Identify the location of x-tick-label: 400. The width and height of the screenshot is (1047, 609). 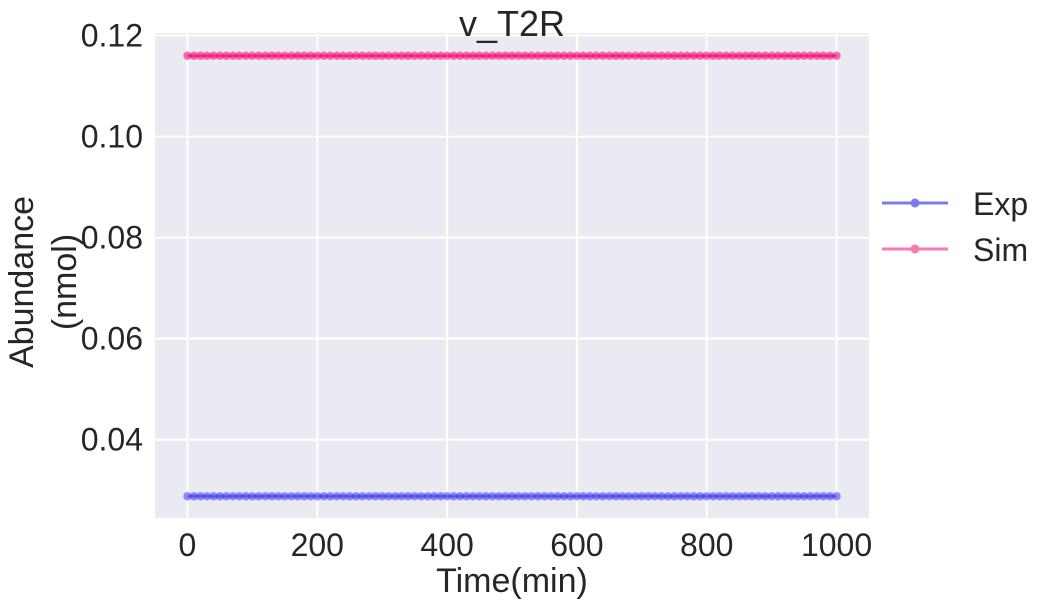
(446, 545).